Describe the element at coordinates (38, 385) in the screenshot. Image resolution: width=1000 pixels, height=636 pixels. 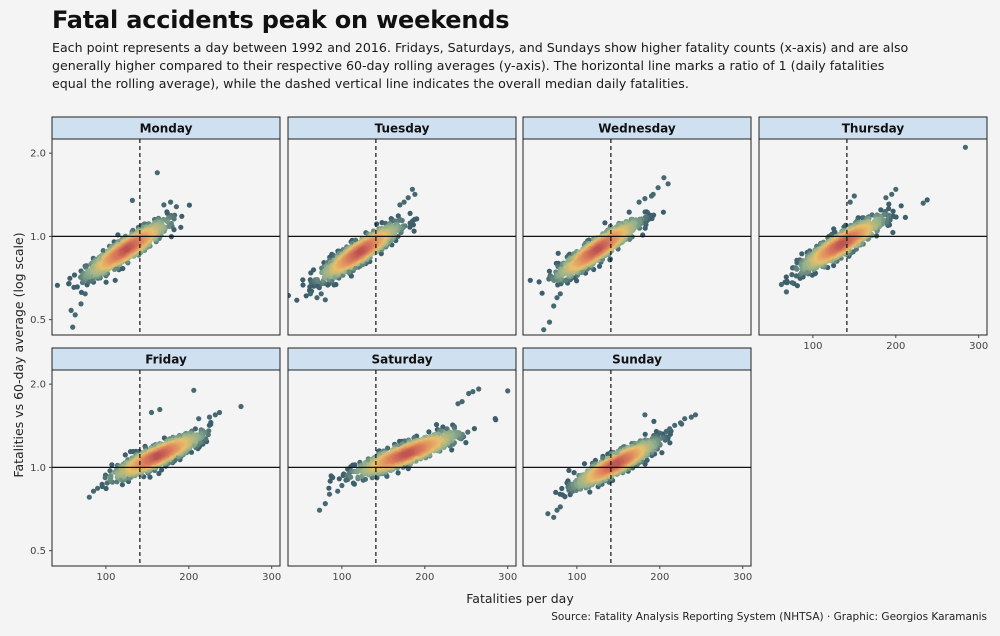
I see `y-tick-label: 2.0` at that location.